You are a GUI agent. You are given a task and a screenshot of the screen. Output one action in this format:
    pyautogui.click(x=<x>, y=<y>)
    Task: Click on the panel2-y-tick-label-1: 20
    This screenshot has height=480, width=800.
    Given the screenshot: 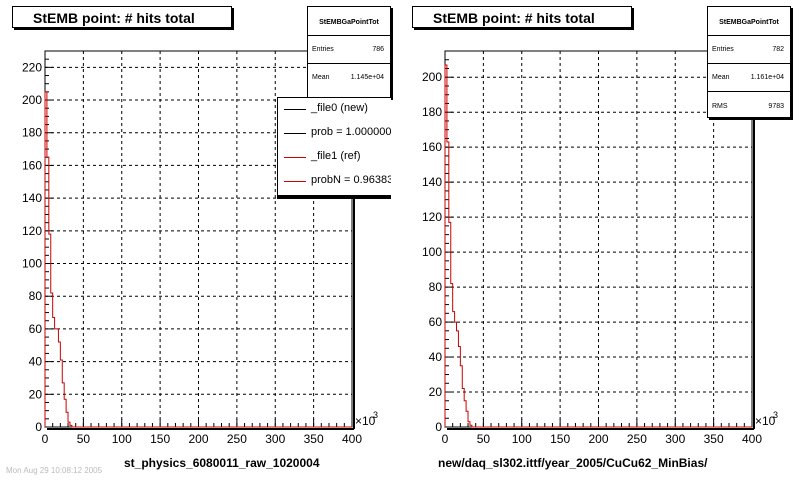 What is the action you would take?
    pyautogui.click(x=436, y=392)
    